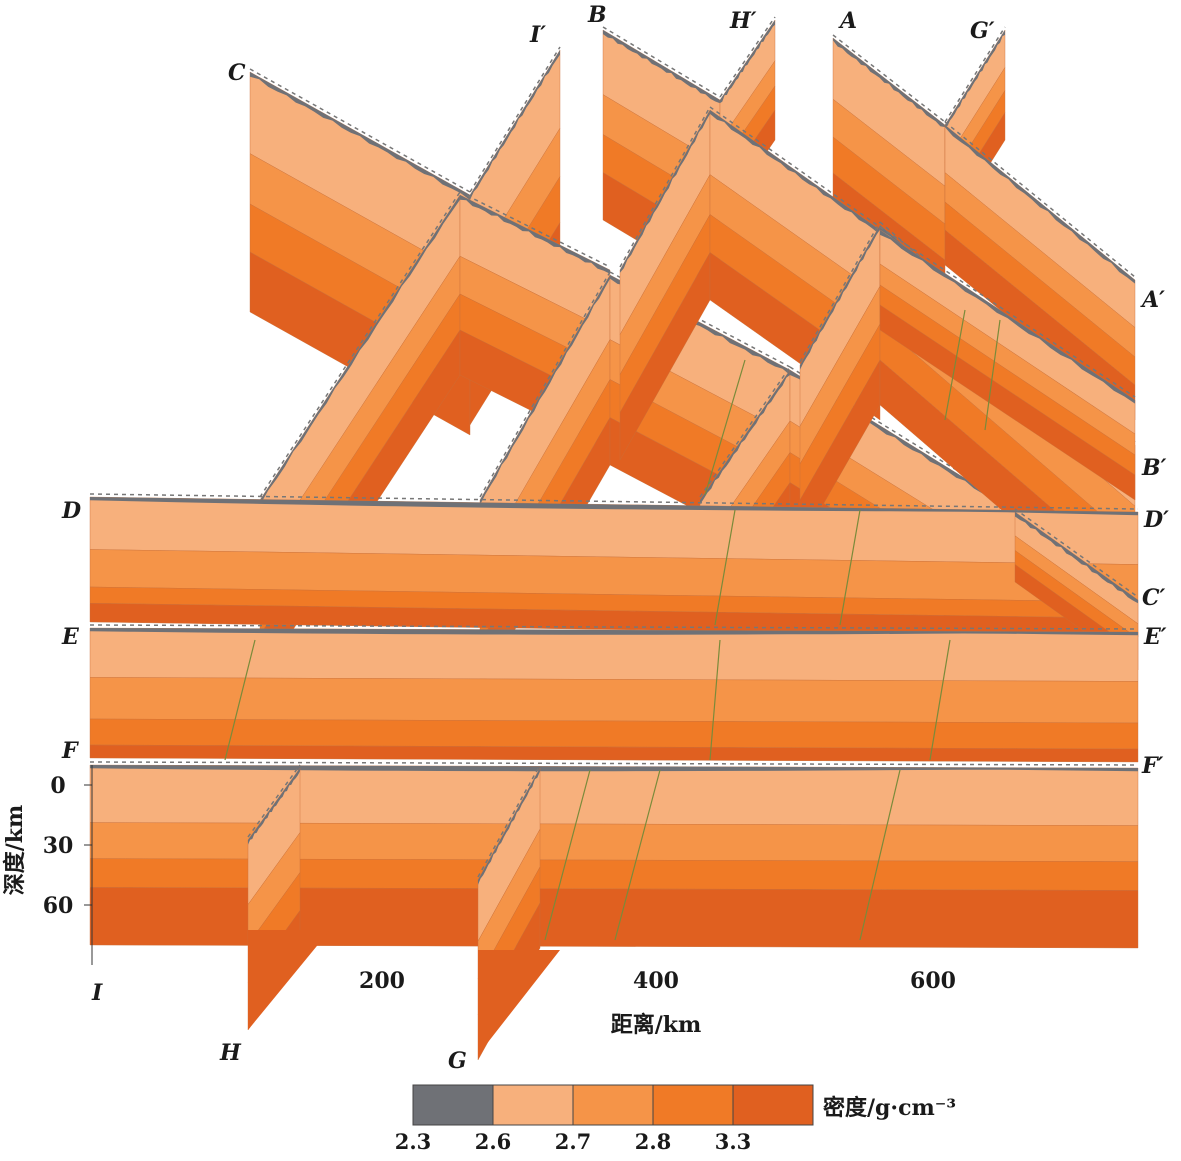 The height and width of the screenshot is (1161, 1181). I want to click on profile-label-i: I, so click(97, 993).